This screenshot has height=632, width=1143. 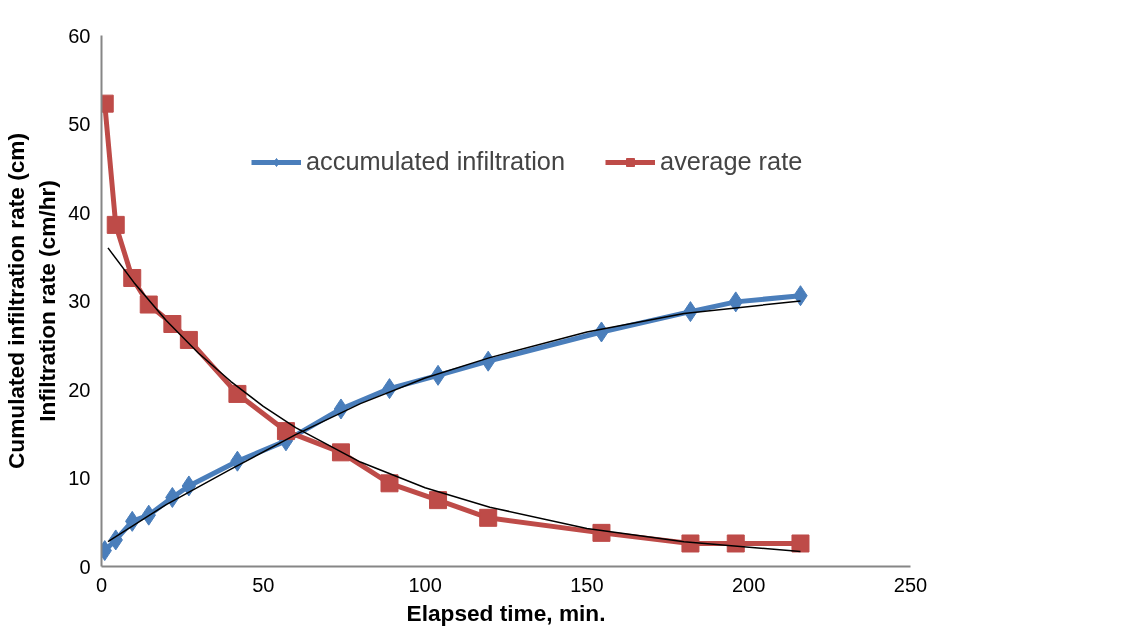 I want to click on y-tick-label: 40, so click(x=79, y=212).